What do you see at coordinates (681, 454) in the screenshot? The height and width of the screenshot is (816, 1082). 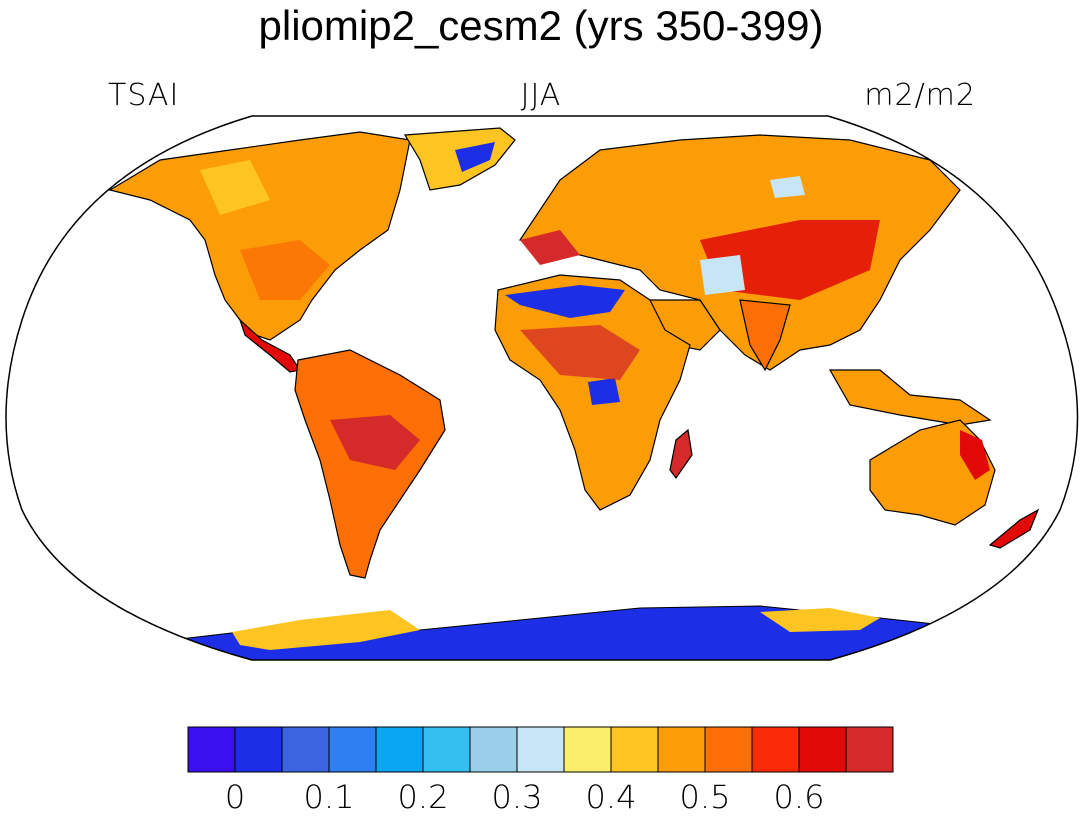 I see `madagascar-landmass` at bounding box center [681, 454].